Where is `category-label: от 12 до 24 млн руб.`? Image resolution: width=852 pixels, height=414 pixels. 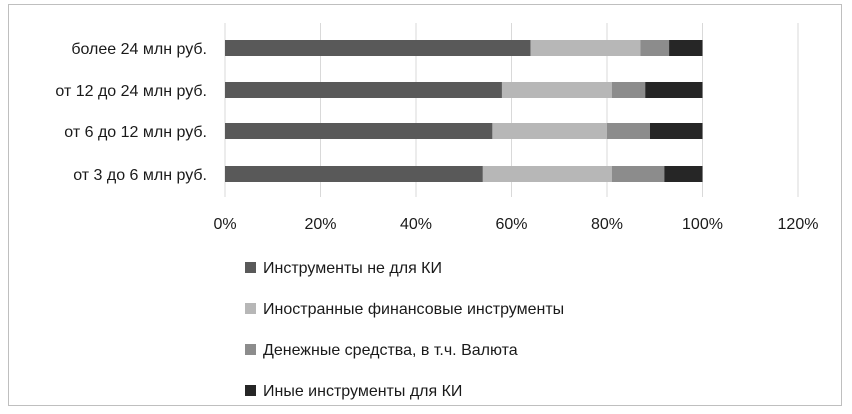
category-label: от 12 до 24 млн руб. is located at coordinates (131, 91).